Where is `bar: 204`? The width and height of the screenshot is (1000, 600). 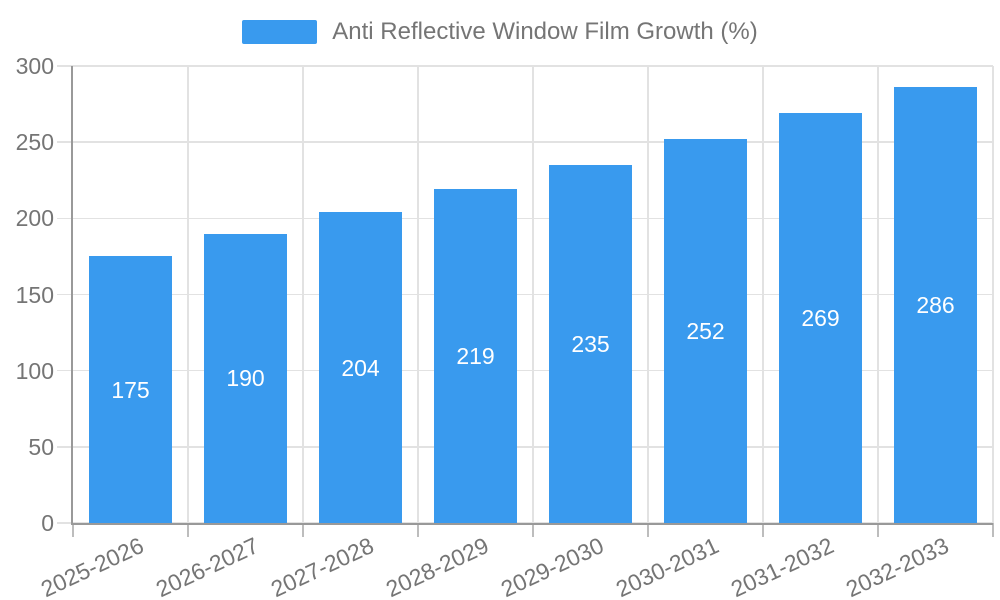 bar: 204 is located at coordinates (360, 367).